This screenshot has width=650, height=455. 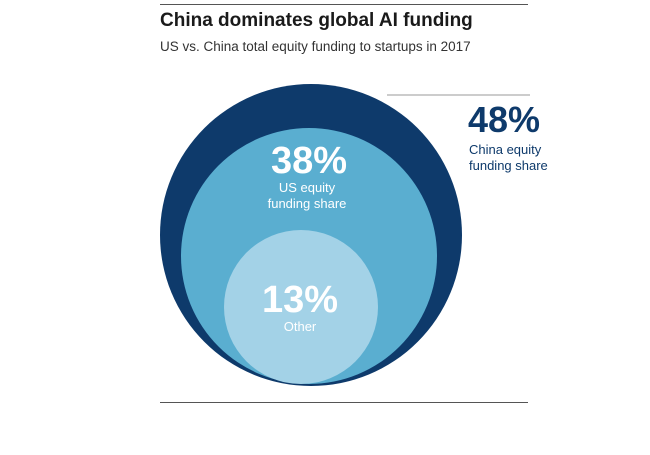 What do you see at coordinates (344, 4) in the screenshot?
I see `top-rule` at bounding box center [344, 4].